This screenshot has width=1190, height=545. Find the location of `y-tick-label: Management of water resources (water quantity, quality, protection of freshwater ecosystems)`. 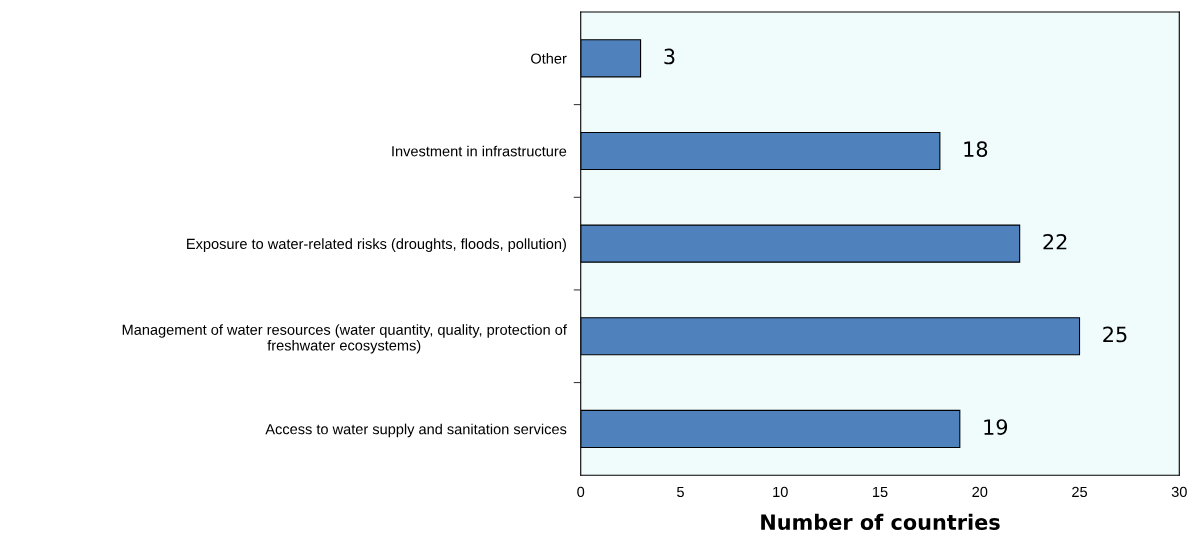

y-tick-label: Management of water resources (water quantity, quality, protection of freshwater ecosystems) is located at coordinates (344, 339).